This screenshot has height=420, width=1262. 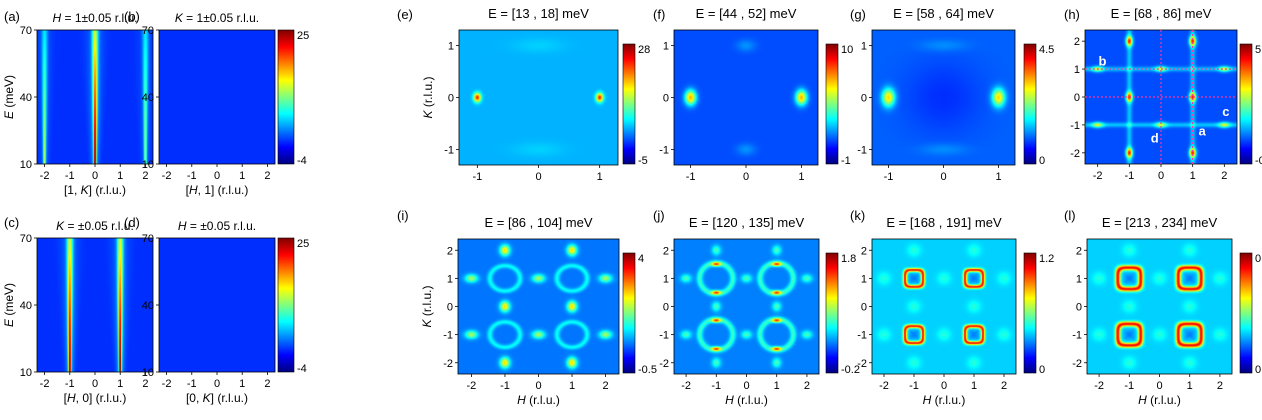 What do you see at coordinates (222, 226) in the screenshot?
I see `title-text: = ±0.05 r.l.u.` at bounding box center [222, 226].